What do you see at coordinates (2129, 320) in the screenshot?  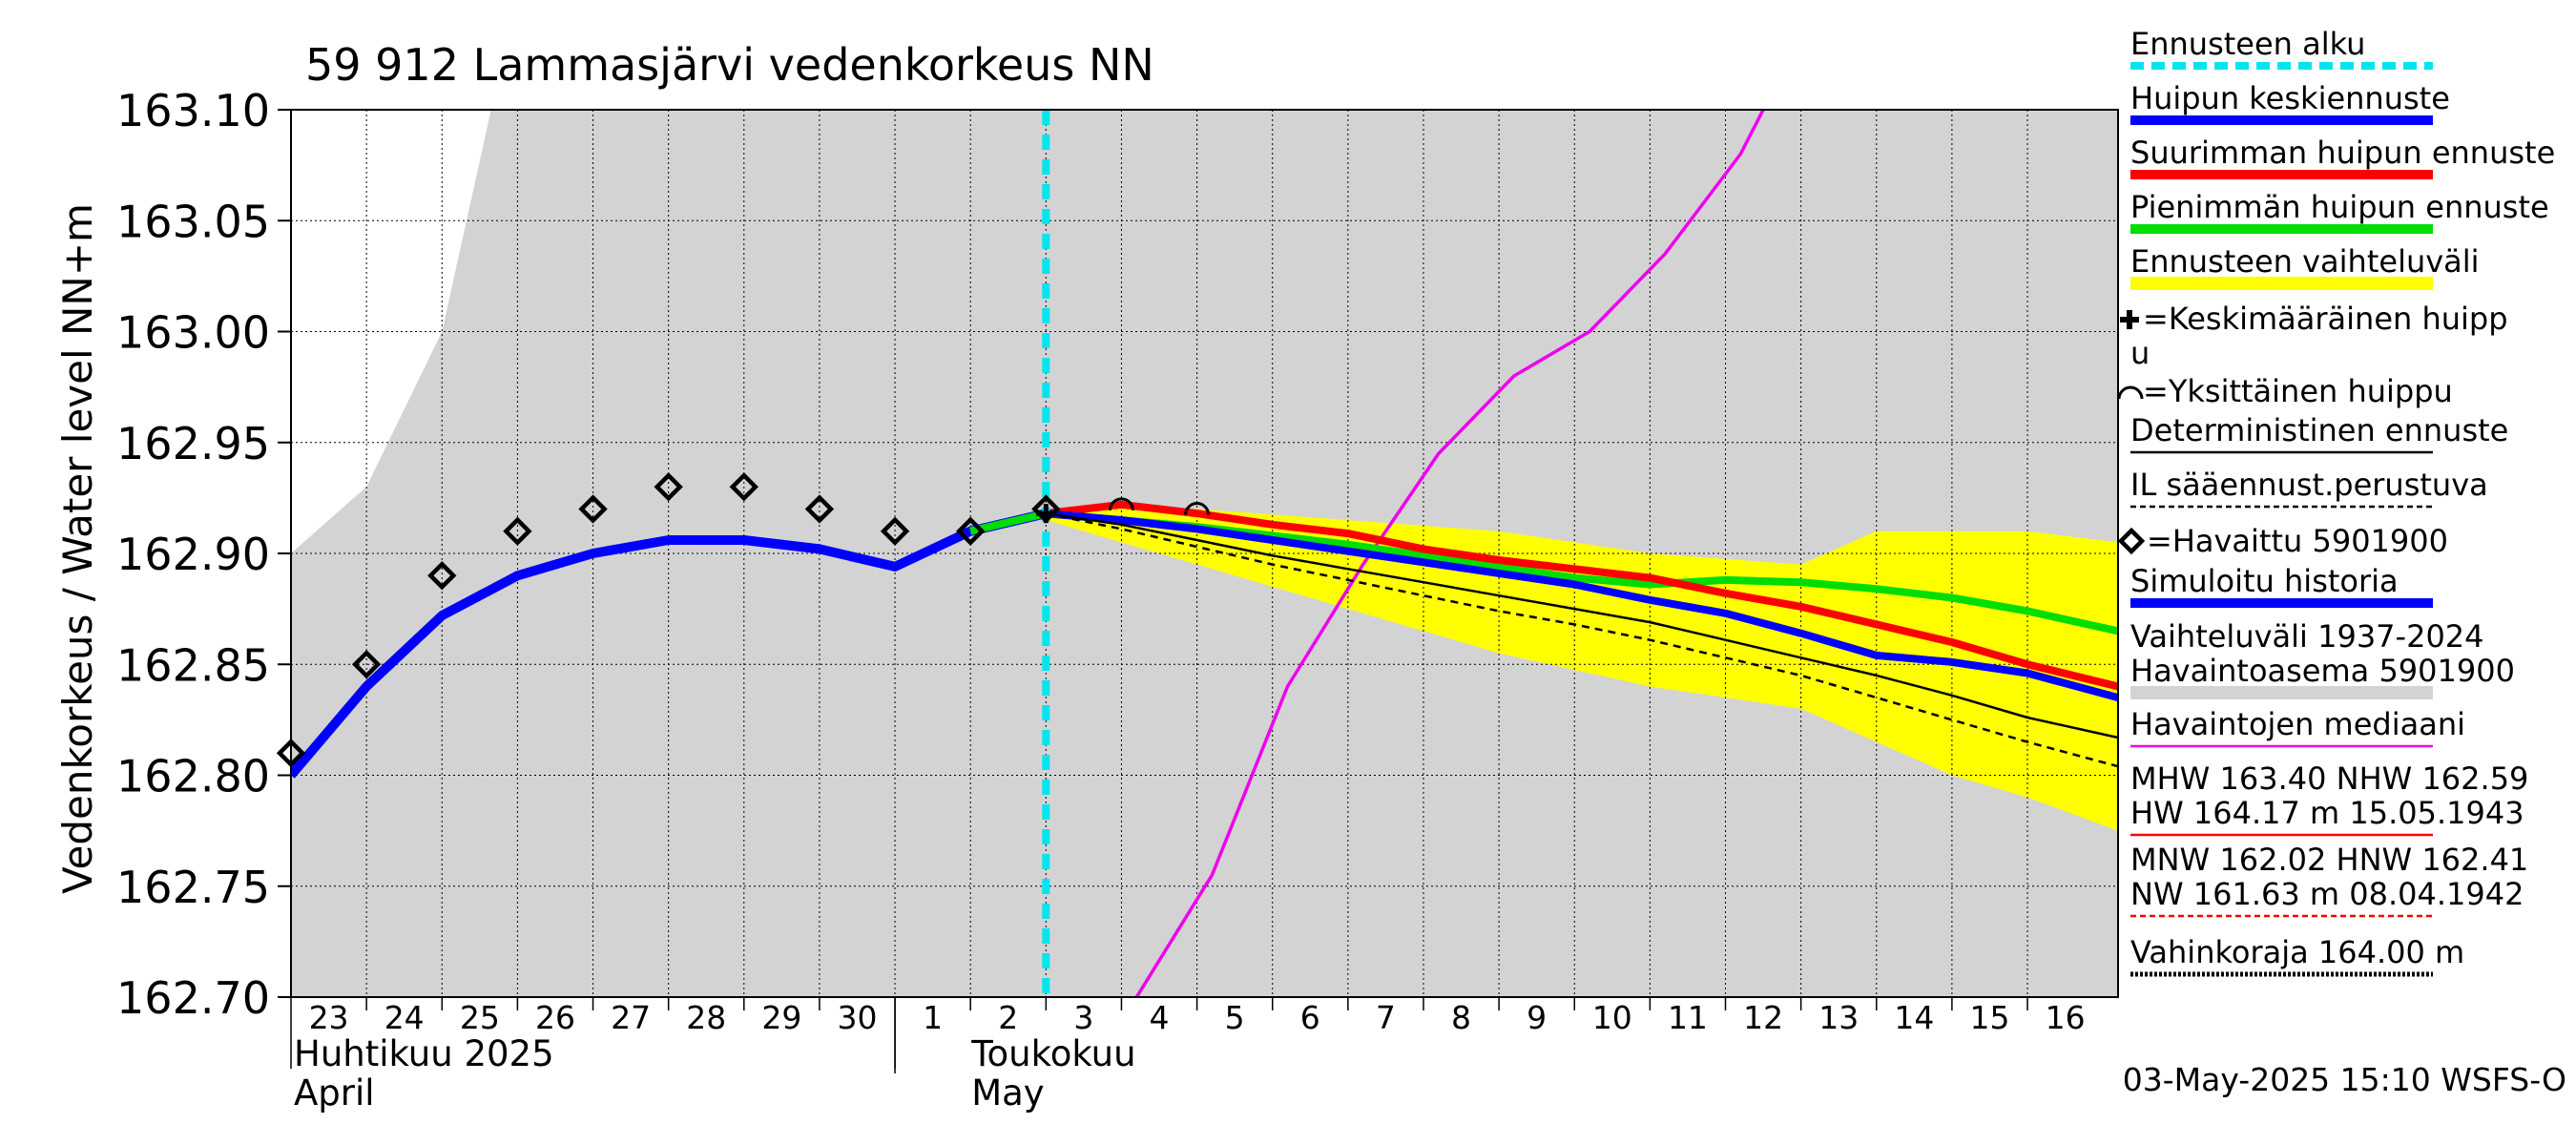 I see `legend-plus-icon` at bounding box center [2129, 320].